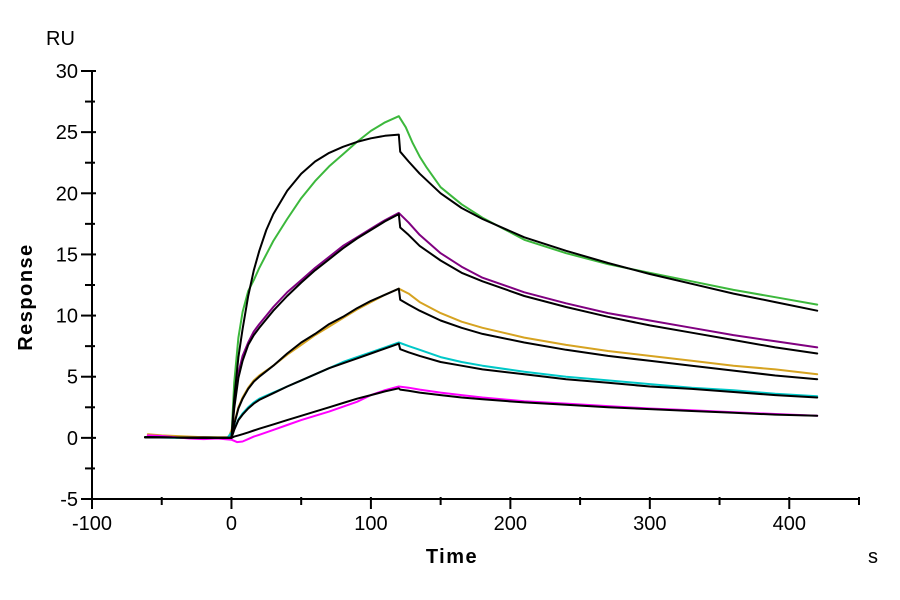  I want to click on y-unit-label: RU, so click(60, 39).